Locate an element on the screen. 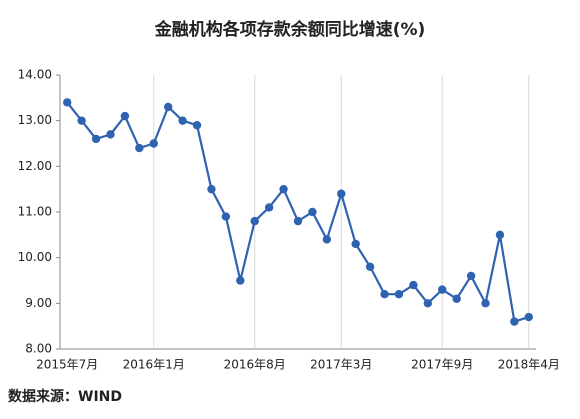 This screenshot has width=580, height=419. y-tick-label: 8.00 is located at coordinates (38, 349).